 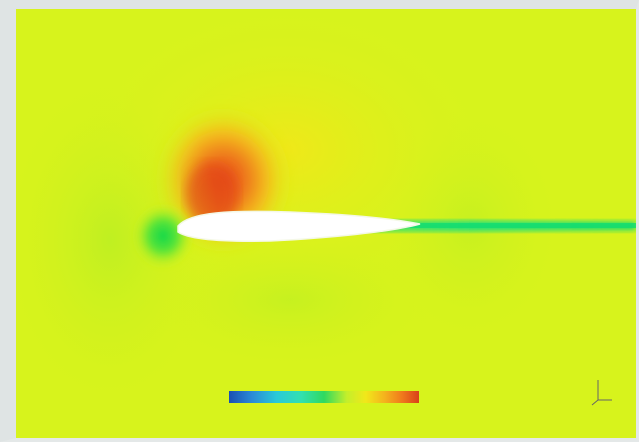 I want to click on airfoil-shape, so click(x=299, y=226).